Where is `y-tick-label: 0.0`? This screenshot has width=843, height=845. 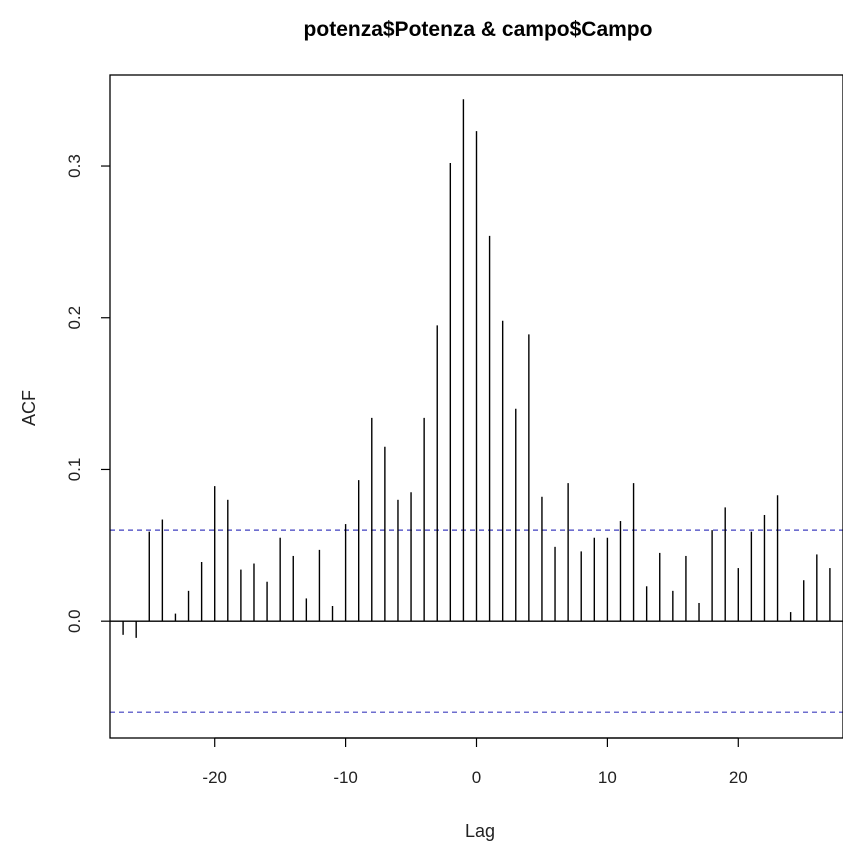
y-tick-label: 0.0 is located at coordinates (74, 621).